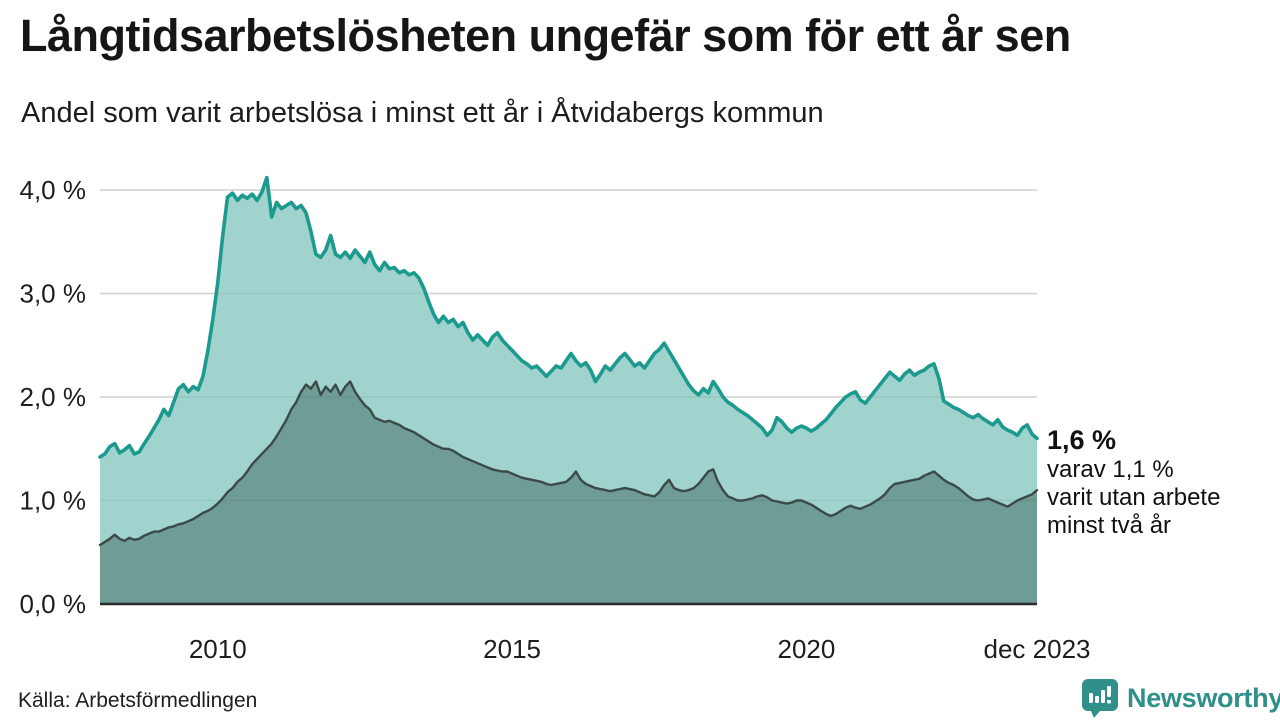  I want to click on newsworthy-brand-text: Newsworthy, so click(1203, 697).